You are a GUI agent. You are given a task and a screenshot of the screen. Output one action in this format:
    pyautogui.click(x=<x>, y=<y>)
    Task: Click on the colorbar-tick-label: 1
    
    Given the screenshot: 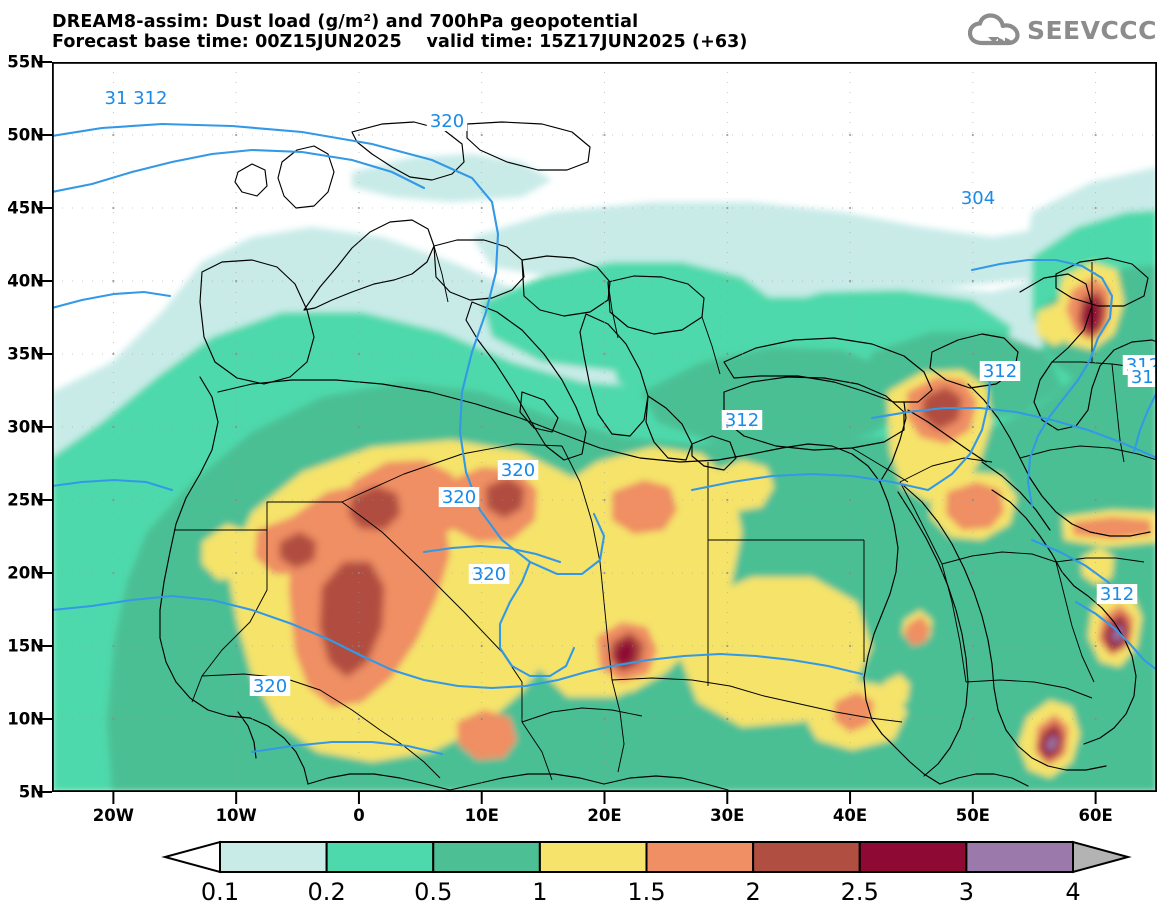 What is the action you would take?
    pyautogui.click(x=540, y=892)
    